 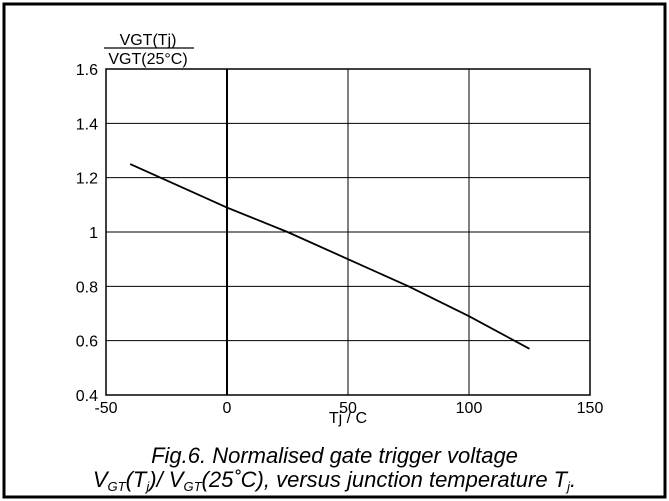 I want to click on x-tick-label: 150, so click(x=590, y=408).